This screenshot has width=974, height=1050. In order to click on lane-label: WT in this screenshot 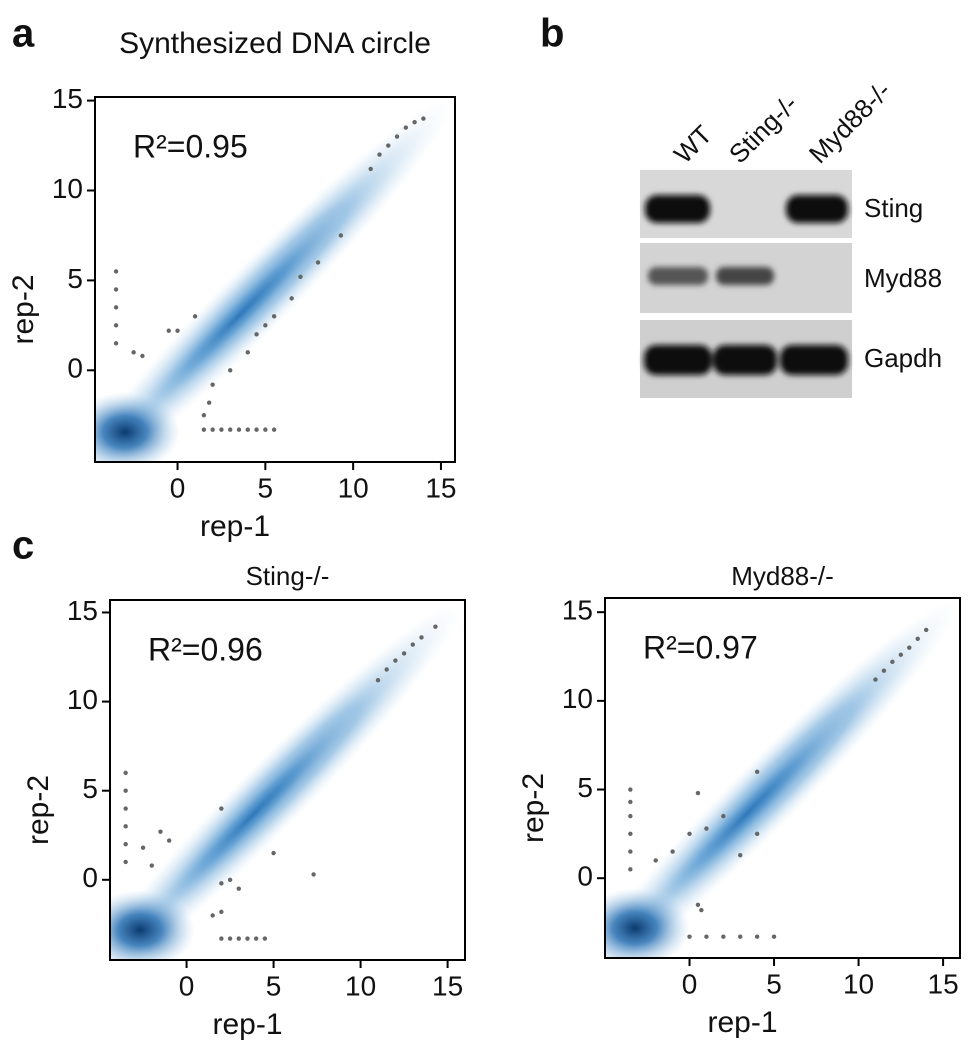, I will do `click(693, 144)`.